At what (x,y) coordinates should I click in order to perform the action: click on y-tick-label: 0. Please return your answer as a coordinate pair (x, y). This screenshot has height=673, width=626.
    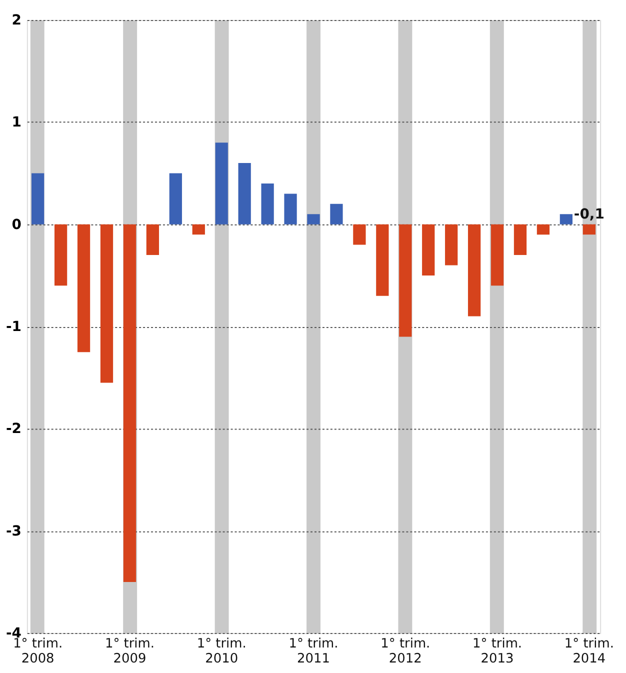
    Looking at the image, I should click on (17, 224).